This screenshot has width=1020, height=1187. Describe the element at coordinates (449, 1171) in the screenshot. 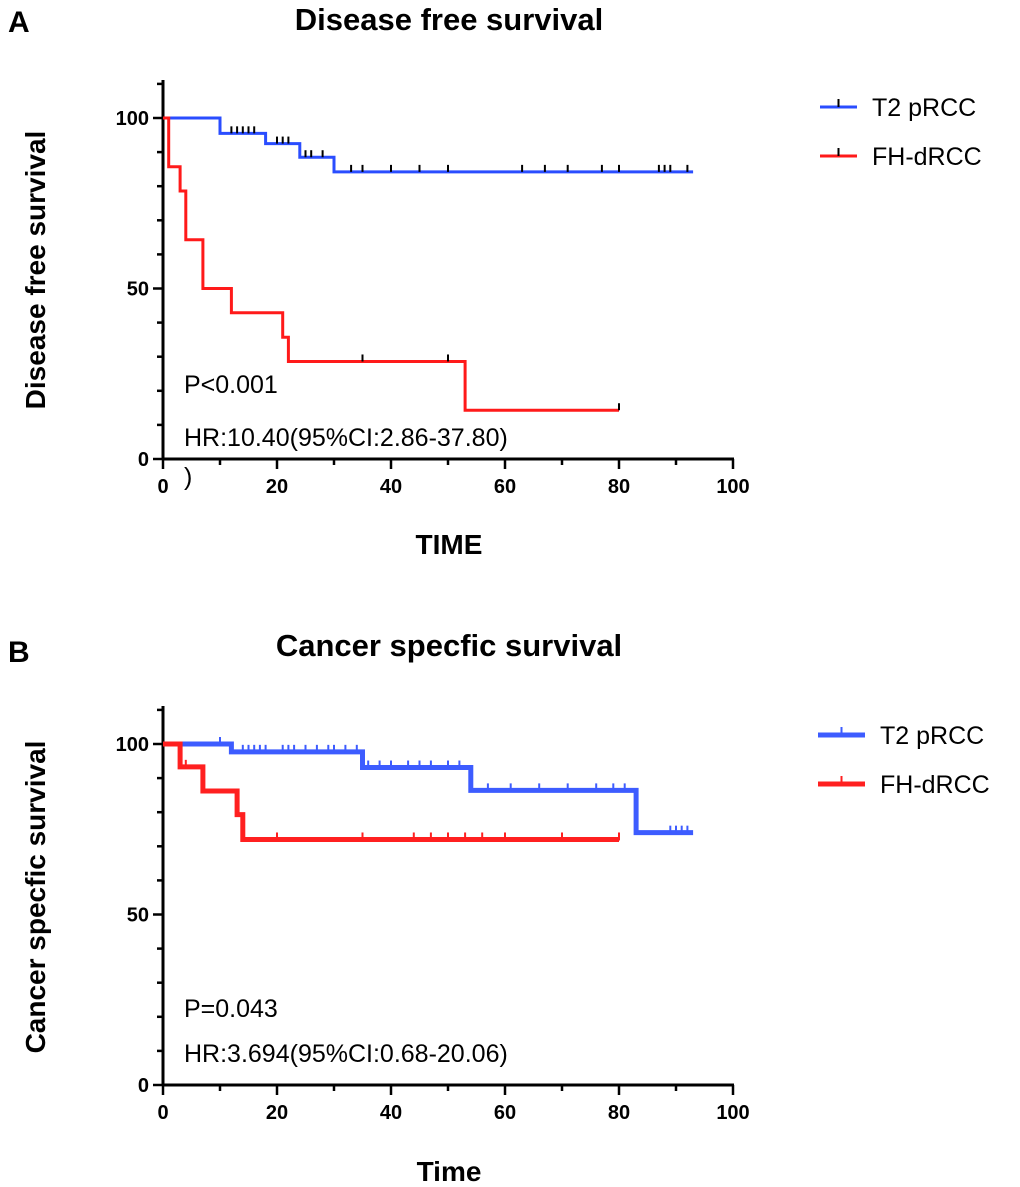

I see `x-axis-title: Time` at that location.